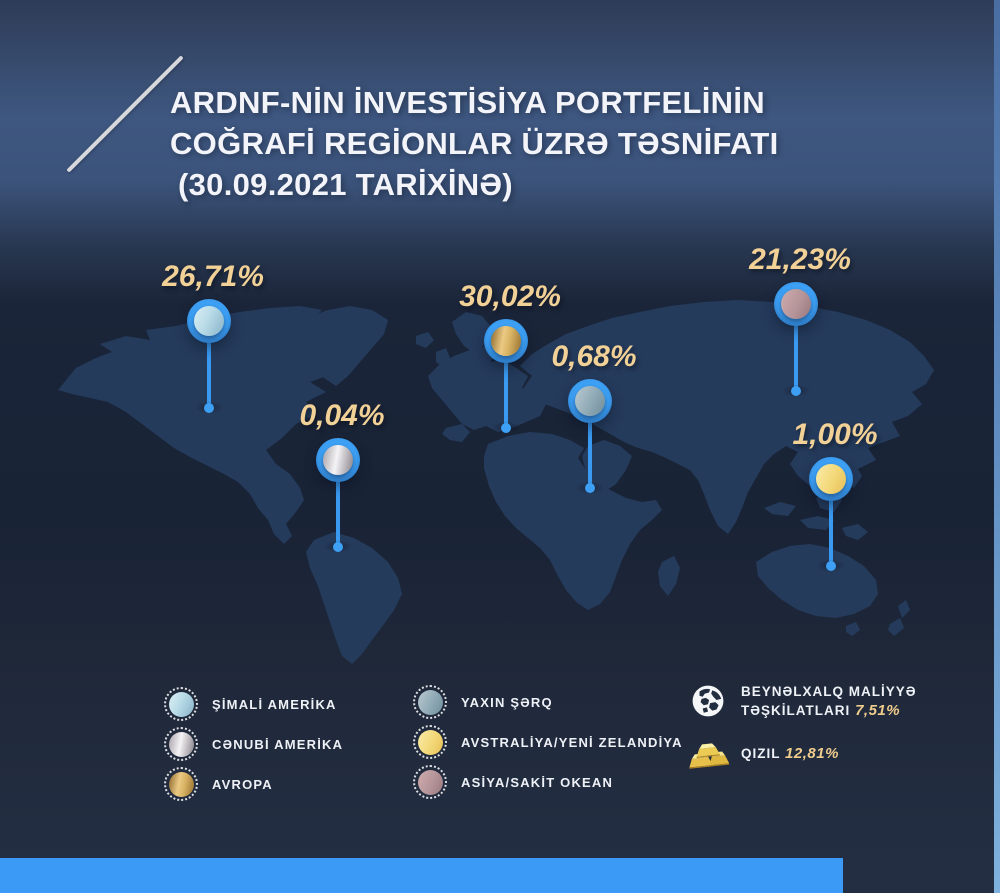 This screenshot has width=1000, height=893. Describe the element at coordinates (800, 259) in the screenshot. I see `pin-value-asia-pacific: 21,23%` at that location.